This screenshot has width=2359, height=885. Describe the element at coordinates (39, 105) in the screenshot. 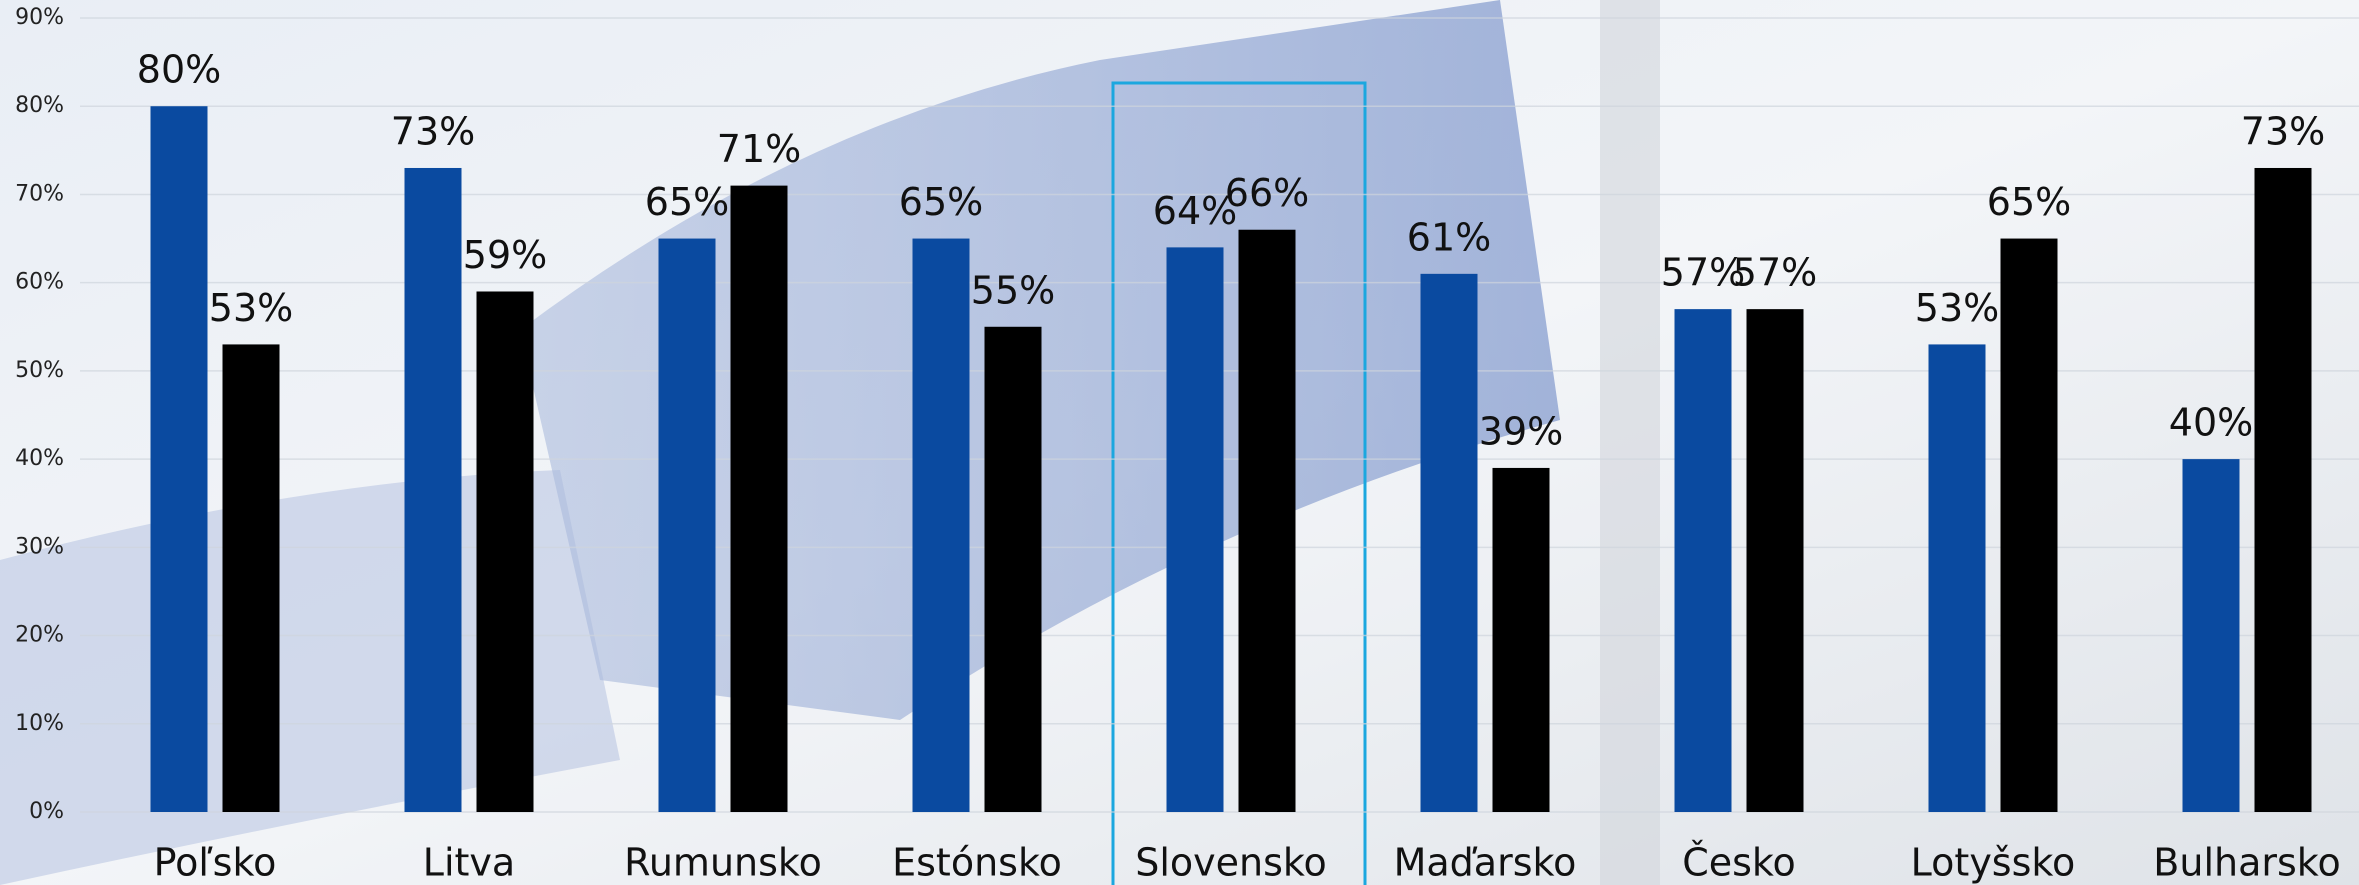

I see `y-tick-label: 80%` at that location.